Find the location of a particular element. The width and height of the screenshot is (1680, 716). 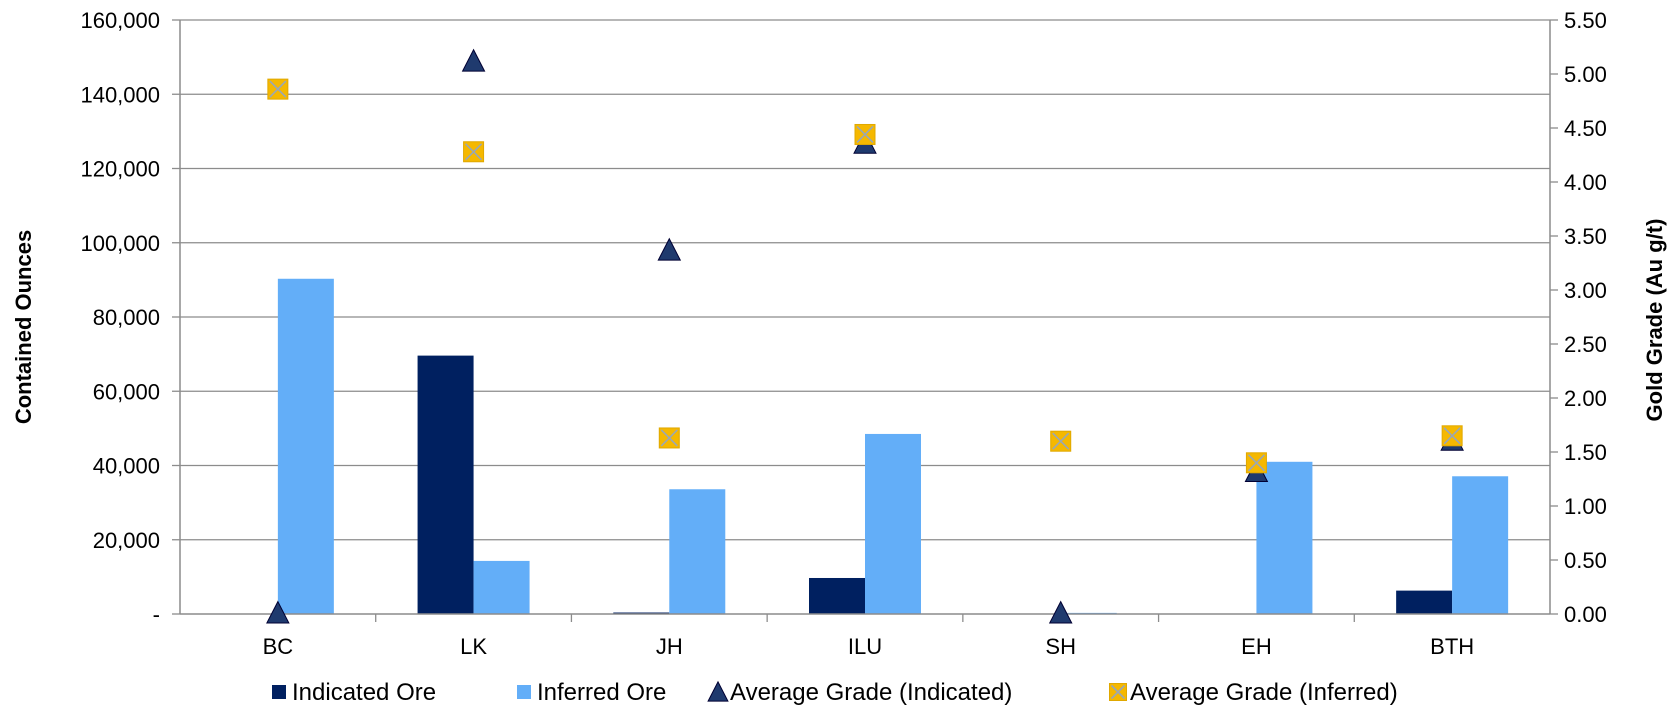

right-tick-label: 4.50 is located at coordinates (1585, 128).